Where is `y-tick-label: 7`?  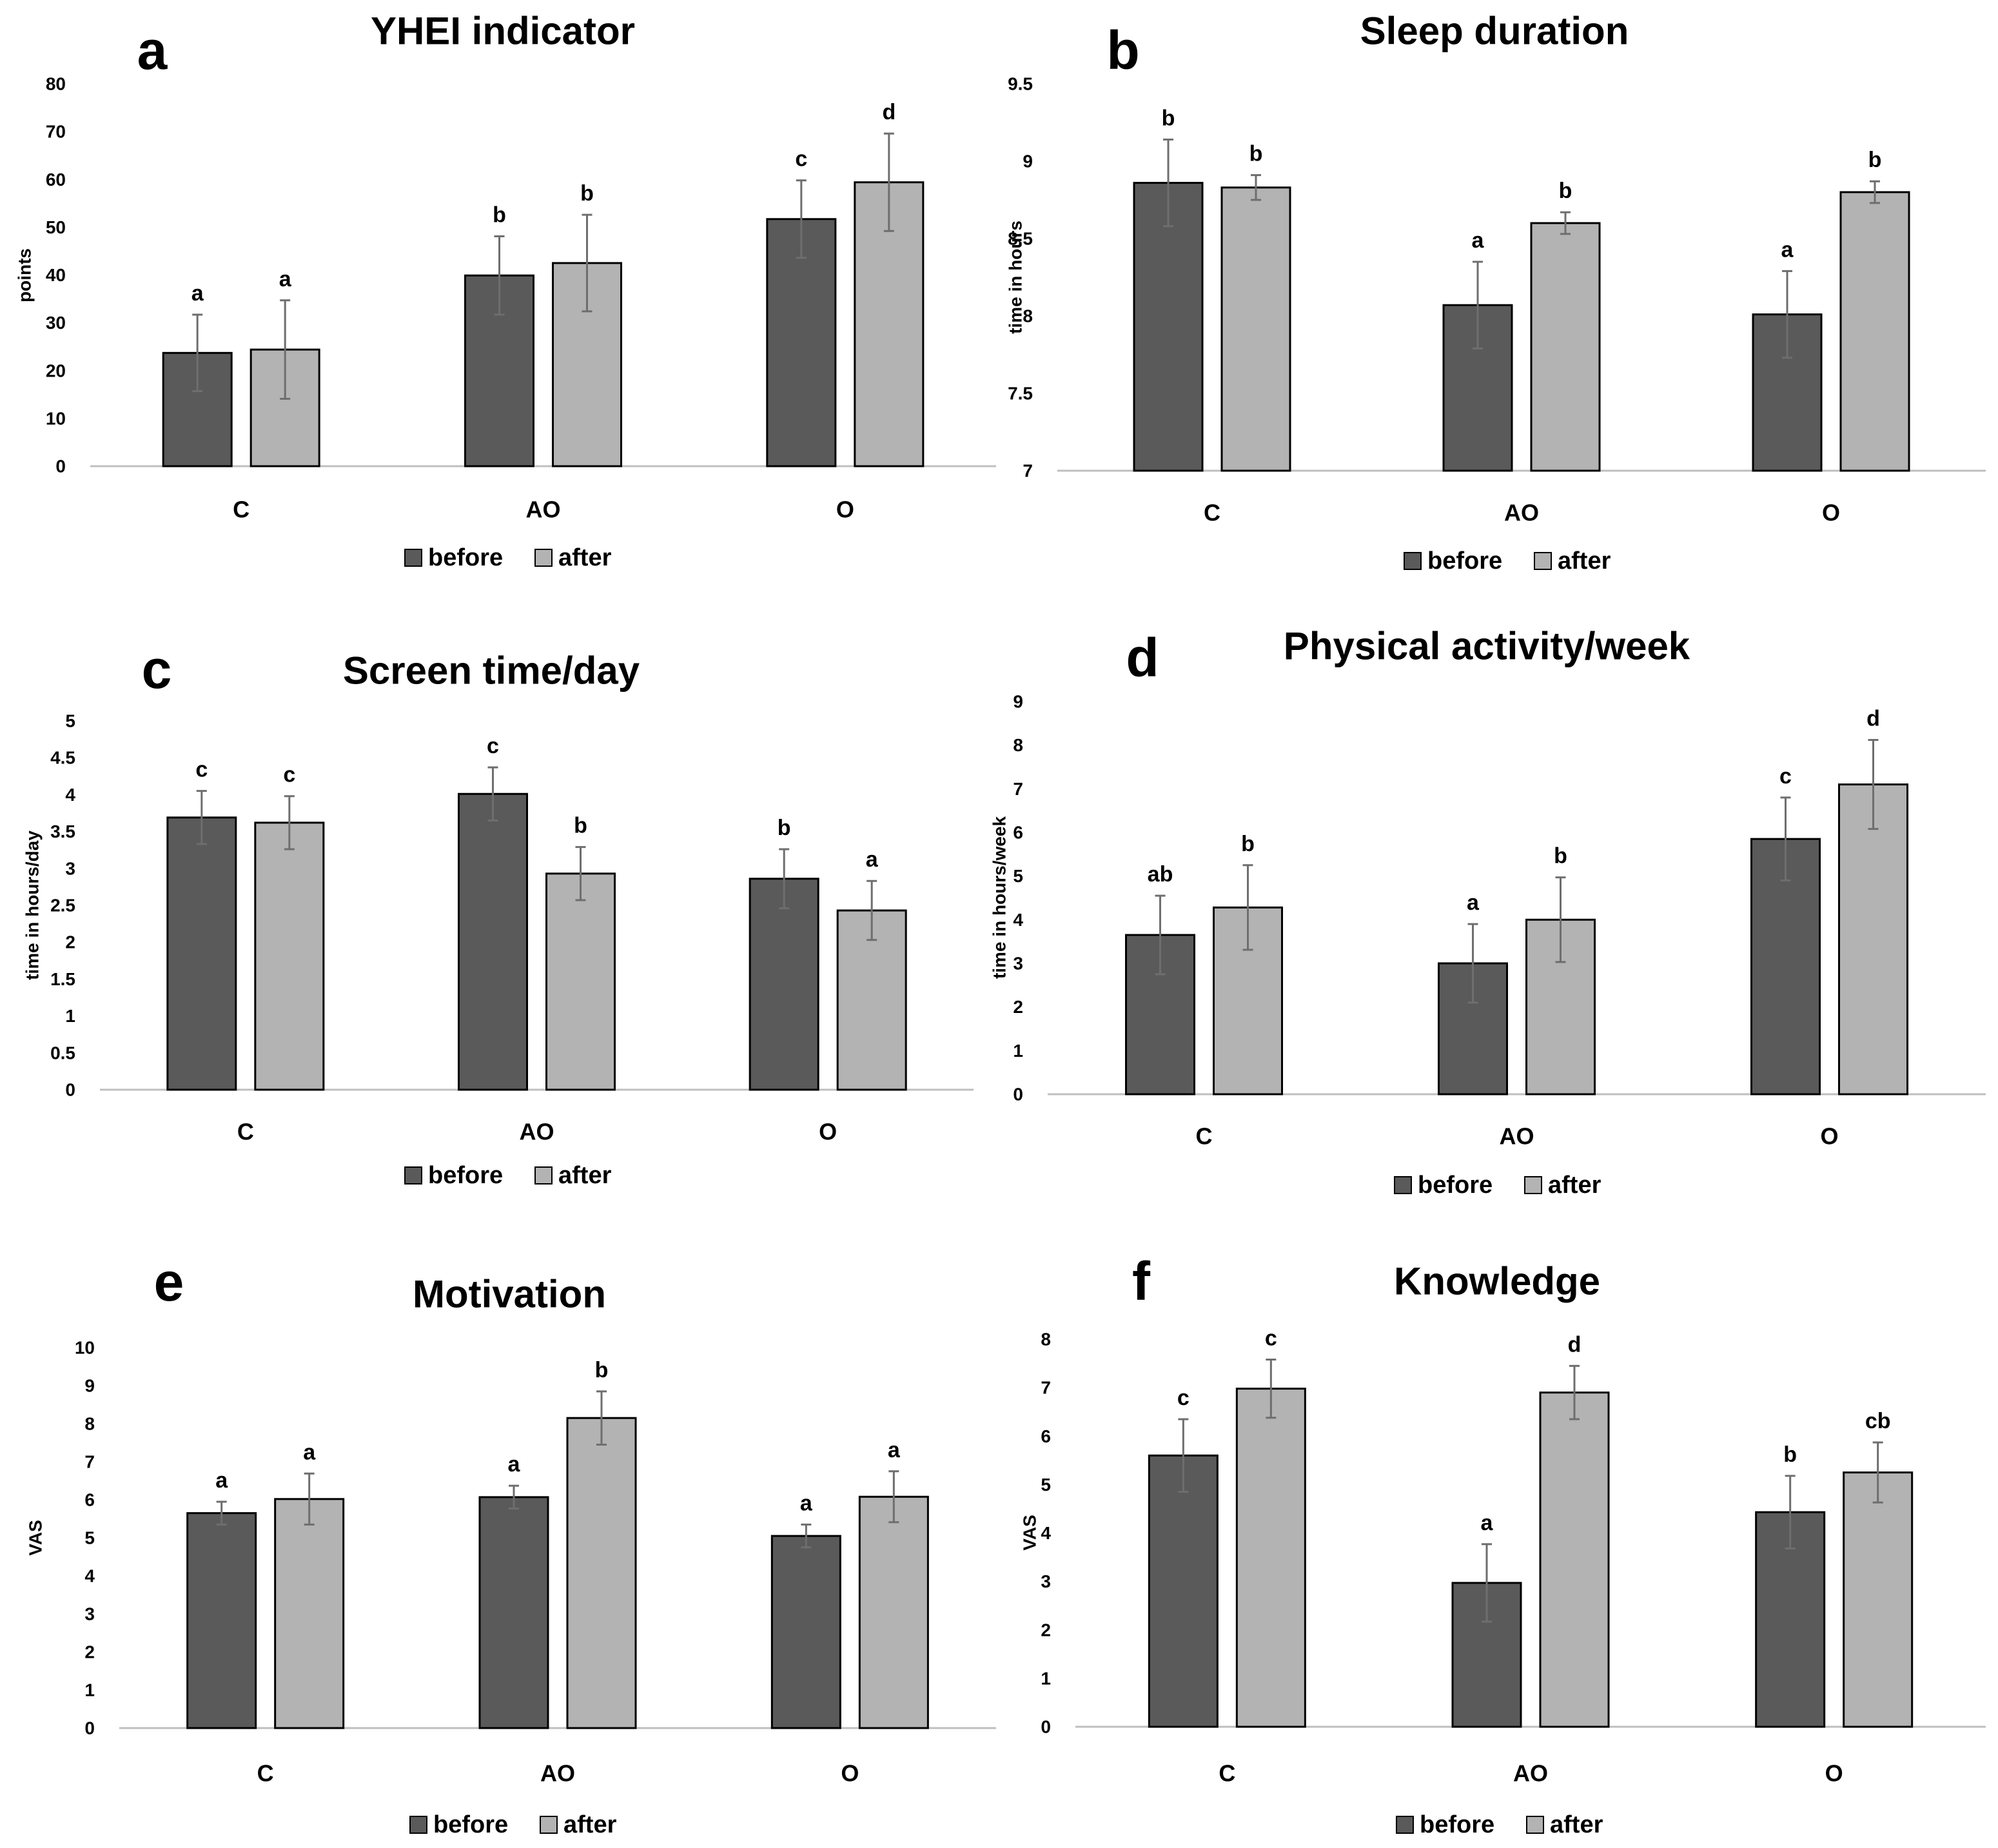 y-tick-label: 7 is located at coordinates (1028, 471).